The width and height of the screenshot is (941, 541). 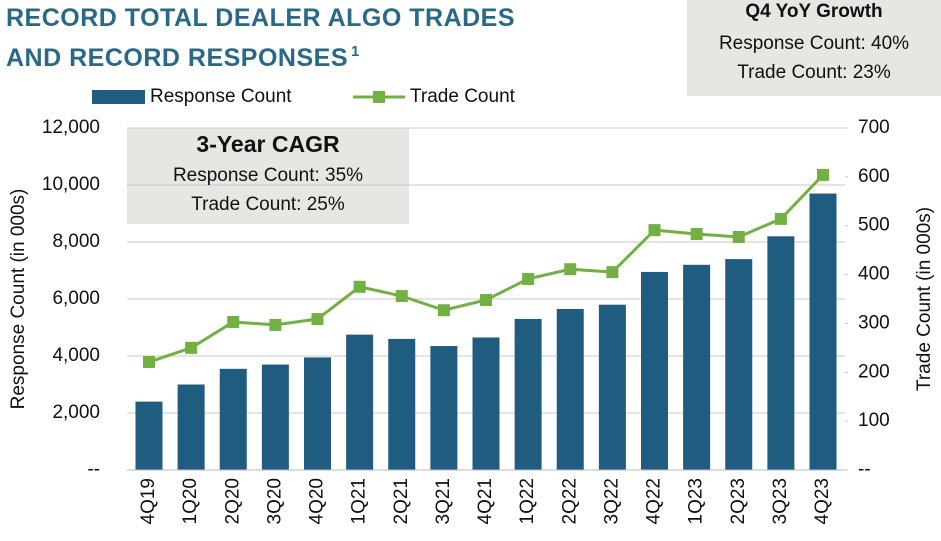 What do you see at coordinates (443, 501) in the screenshot?
I see `x-tick-label: 3Q21` at bounding box center [443, 501].